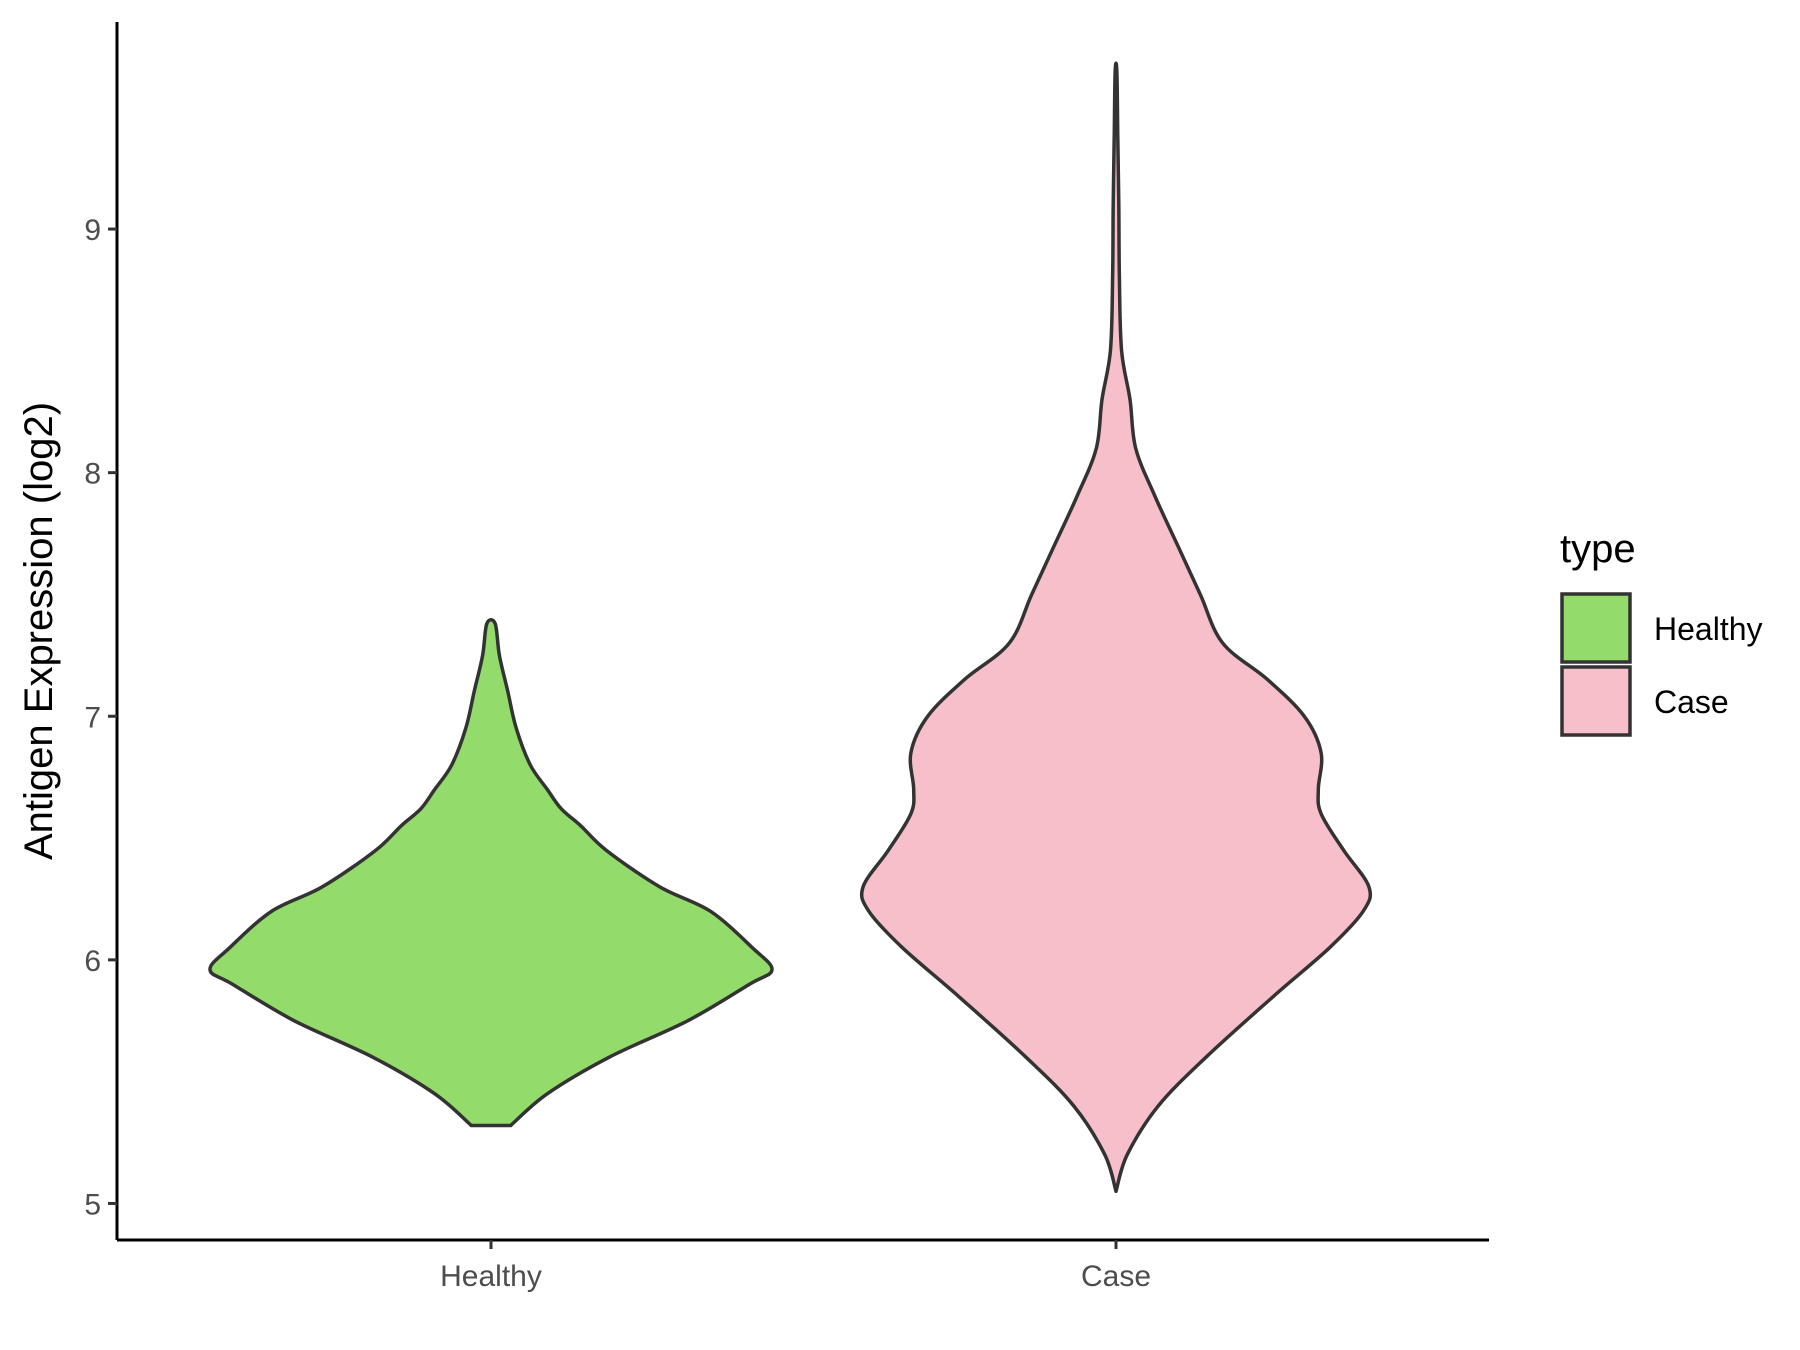 The width and height of the screenshot is (1800, 1350). What do you see at coordinates (92, 474) in the screenshot?
I see `y-tick-label: 8` at bounding box center [92, 474].